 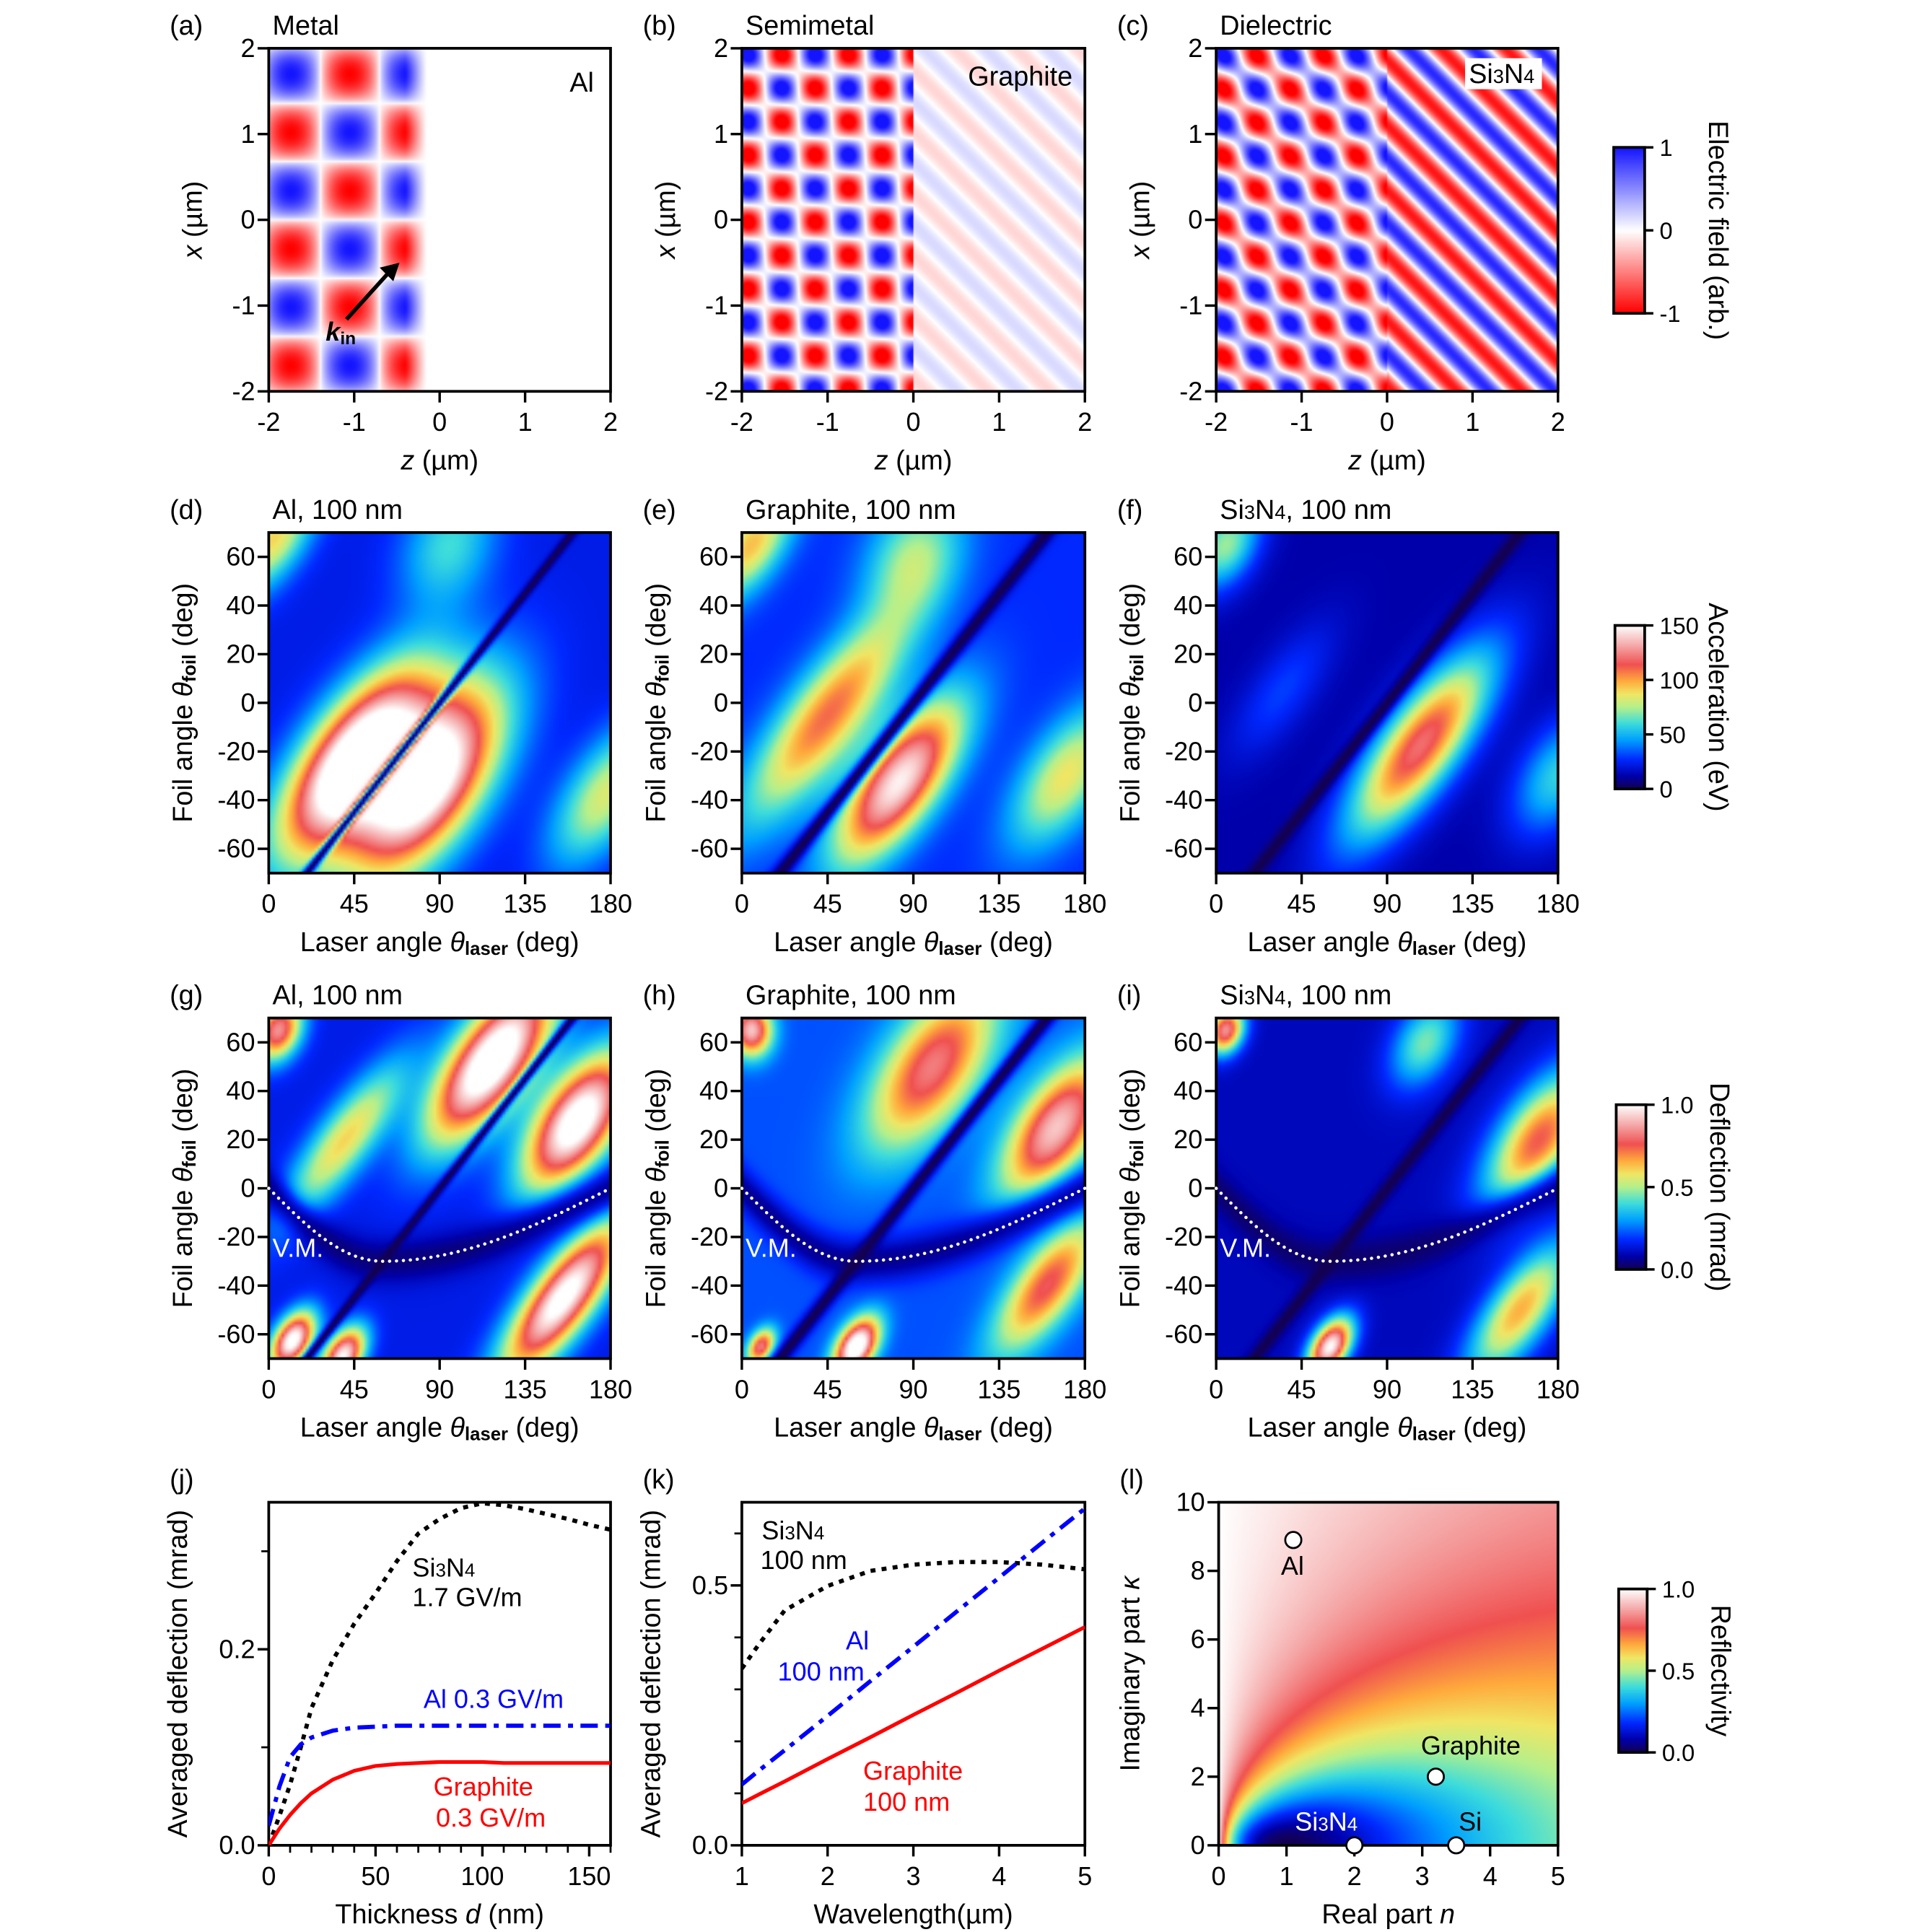 I want to click on colorbar-title: Electric field (arb.), so click(x=1718, y=230).